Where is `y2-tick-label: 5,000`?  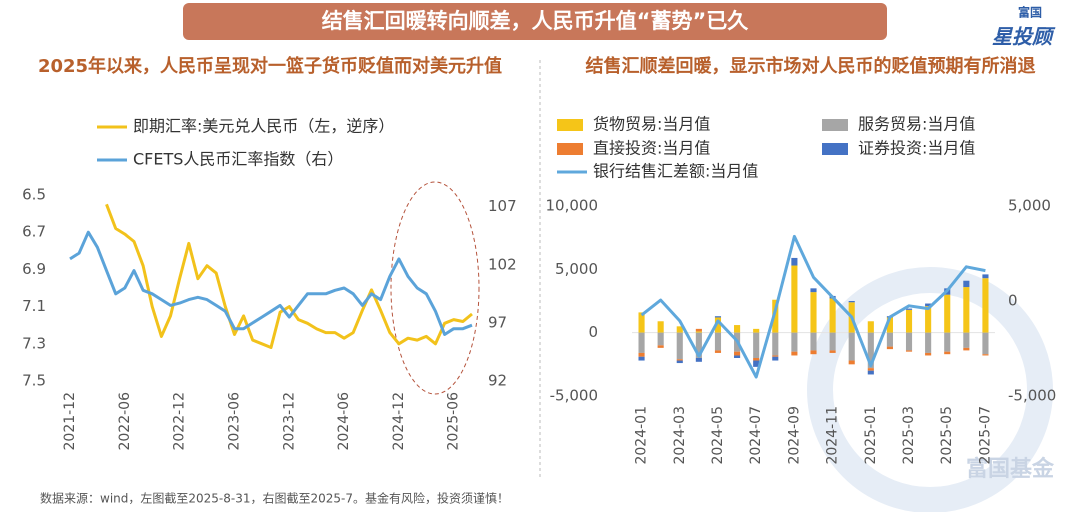
y2-tick-label: 5,000 is located at coordinates (1029, 206).